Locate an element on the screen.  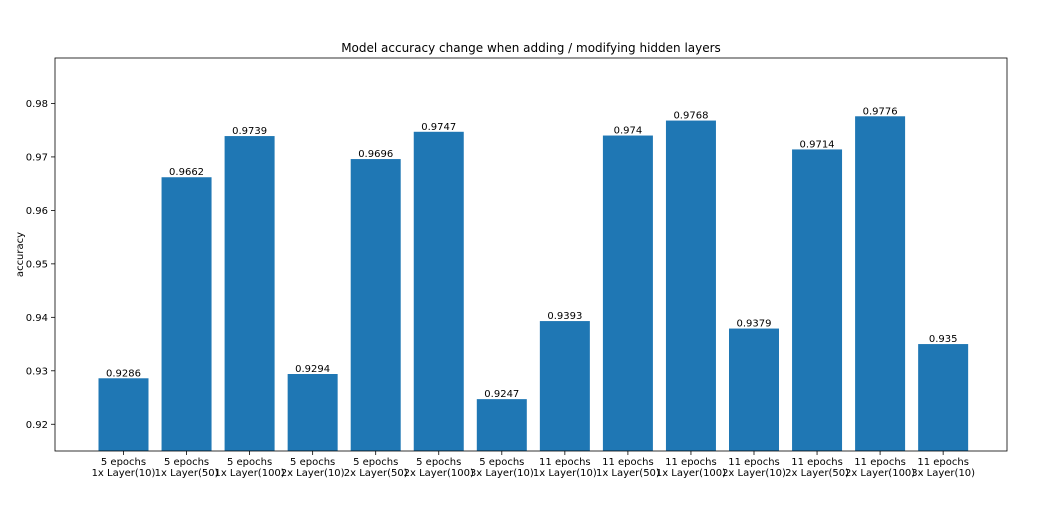
bar-value-label: 0.9768 is located at coordinates (690, 116).